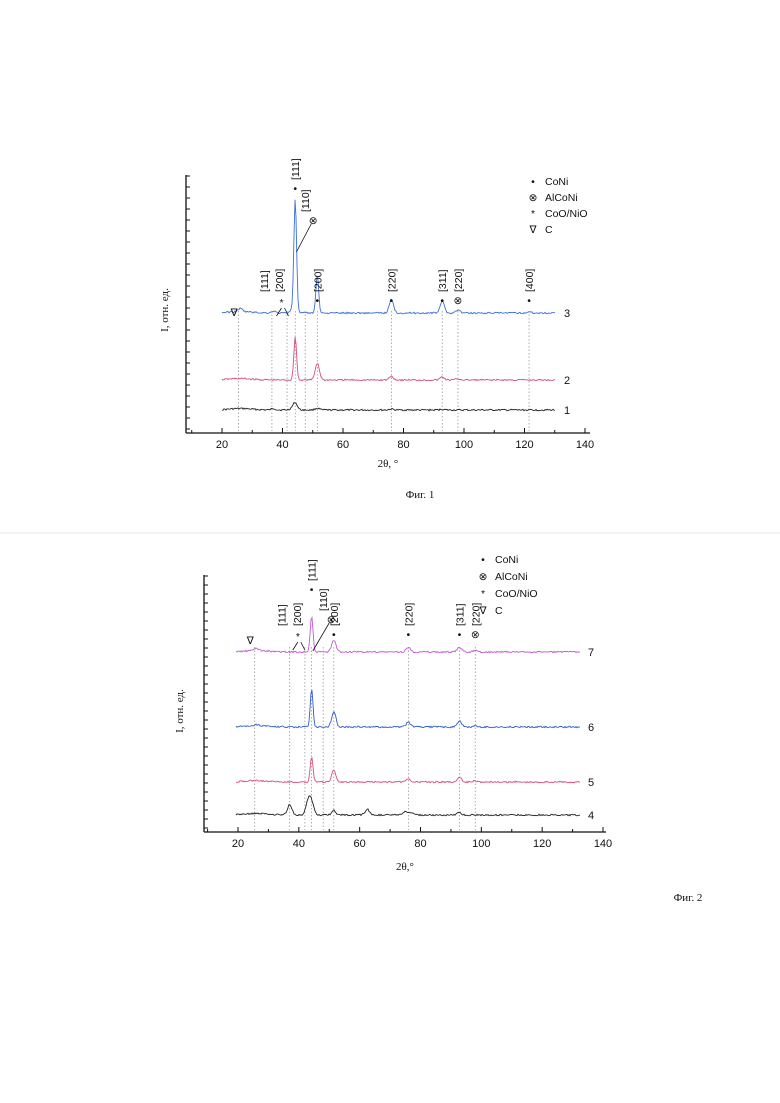  What do you see at coordinates (420, 495) in the screenshot?
I see `figure-caption: Фиг. 1` at bounding box center [420, 495].